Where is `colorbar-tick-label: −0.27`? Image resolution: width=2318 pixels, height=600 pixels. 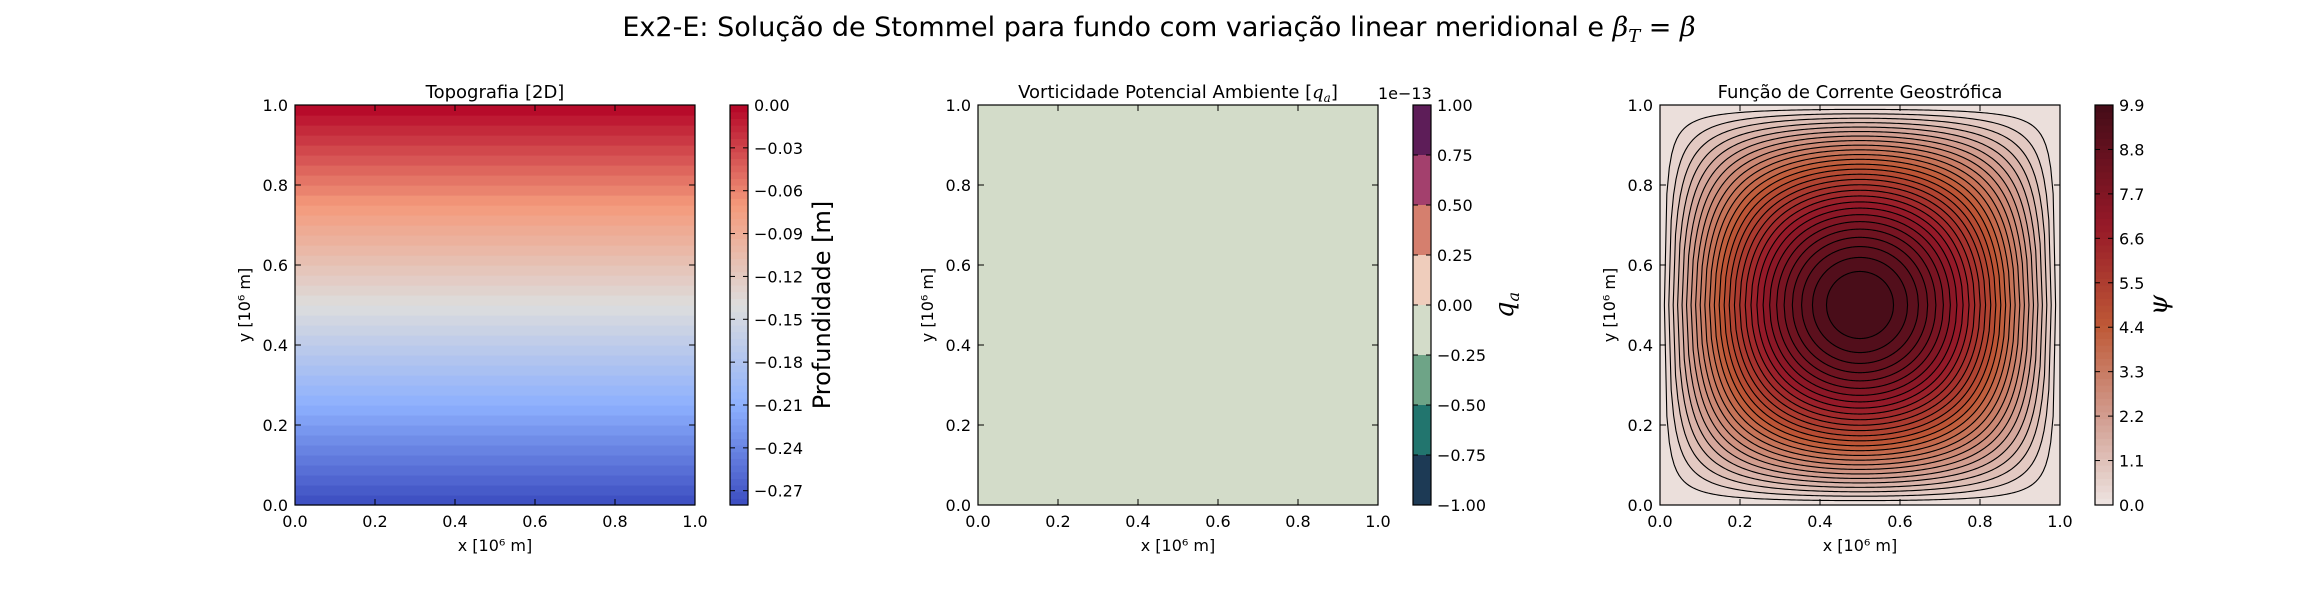
colorbar-tick-label: −0.27 is located at coordinates (778, 491).